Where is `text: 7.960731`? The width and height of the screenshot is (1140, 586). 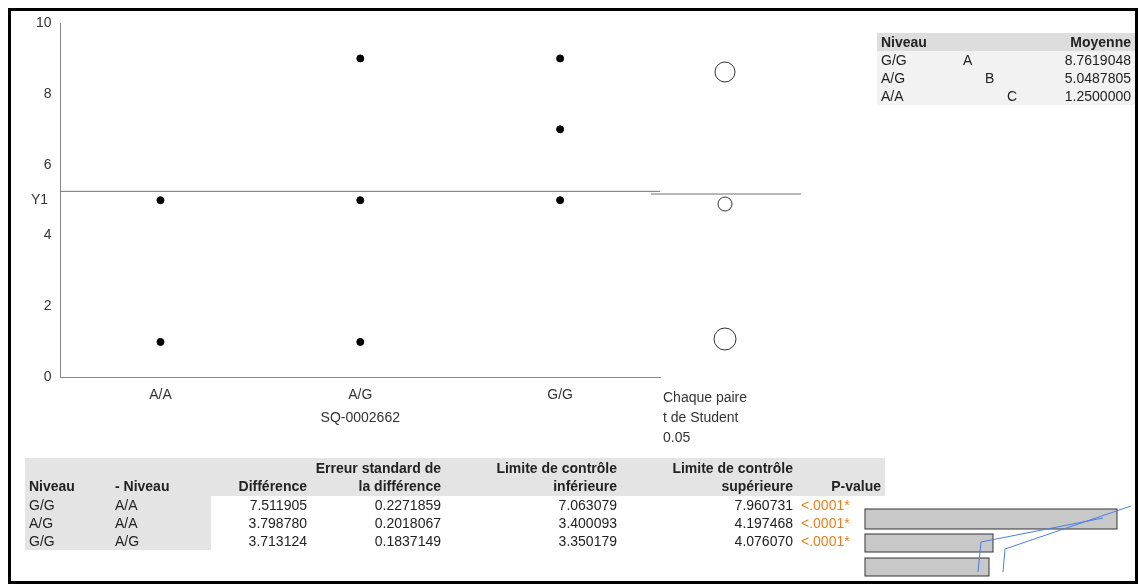
text: 7.960731 is located at coordinates (709, 505).